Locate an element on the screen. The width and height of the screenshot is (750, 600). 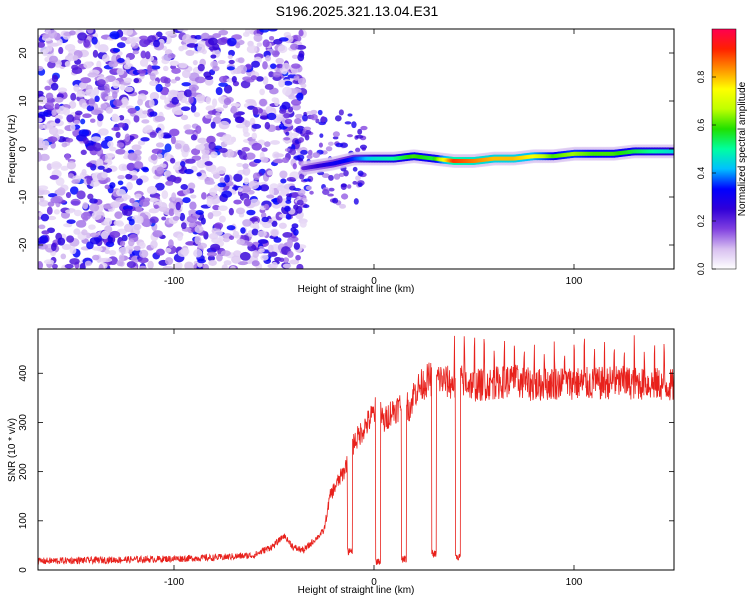
x-tick-label: 0 is located at coordinates (374, 582).